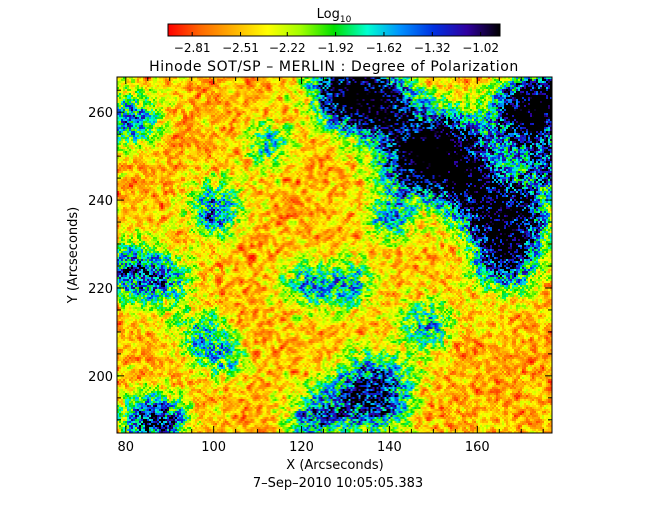  Describe the element at coordinates (213, 447) in the screenshot. I see `x-tick-label: 100` at that location.